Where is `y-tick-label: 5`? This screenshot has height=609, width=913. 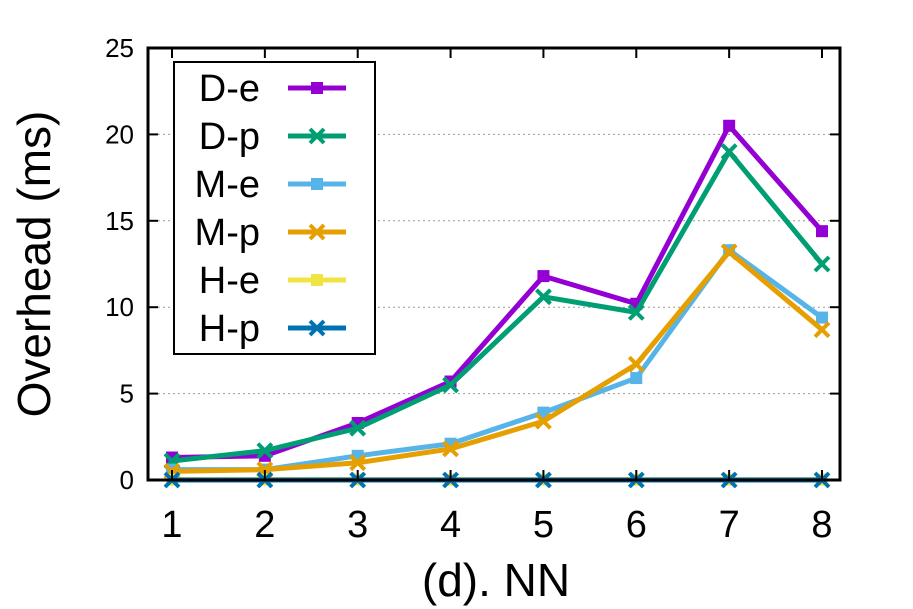
y-tick-label: 5 is located at coordinates (127, 394).